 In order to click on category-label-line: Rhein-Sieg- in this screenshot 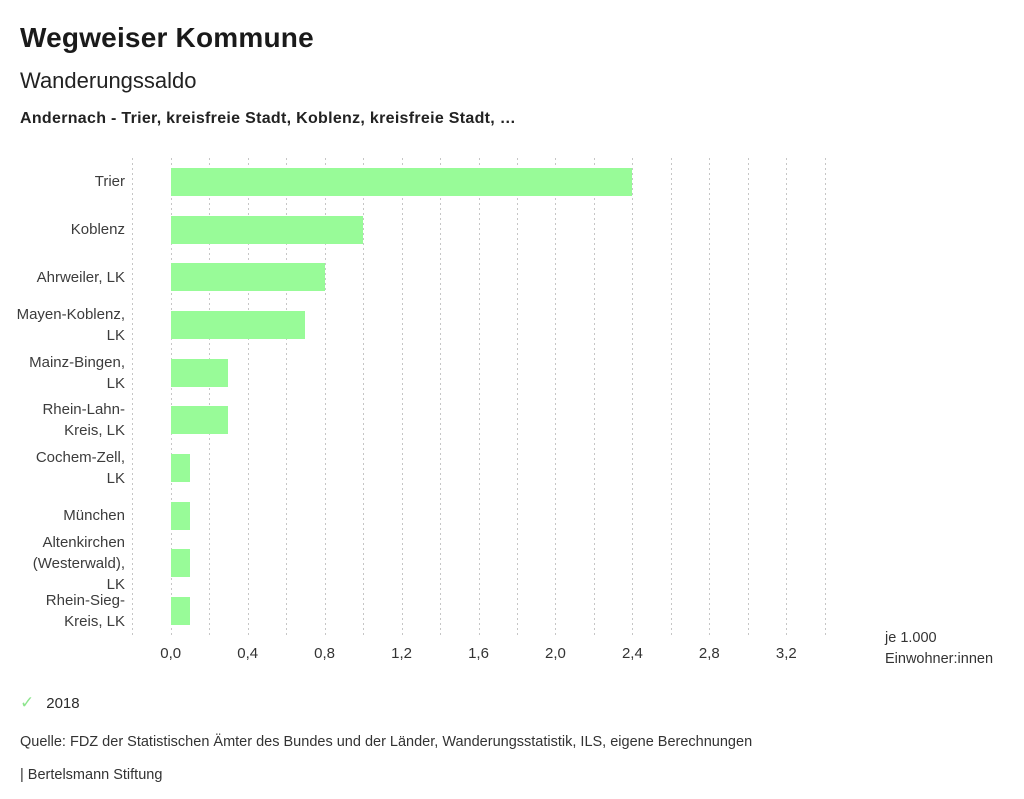, I will do `click(85, 601)`.